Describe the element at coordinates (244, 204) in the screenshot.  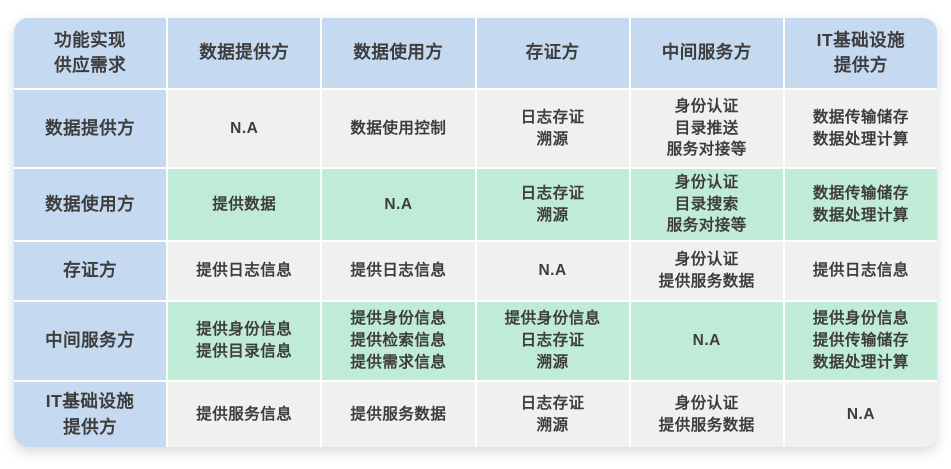
I see `table-cell: 提供数据` at that location.